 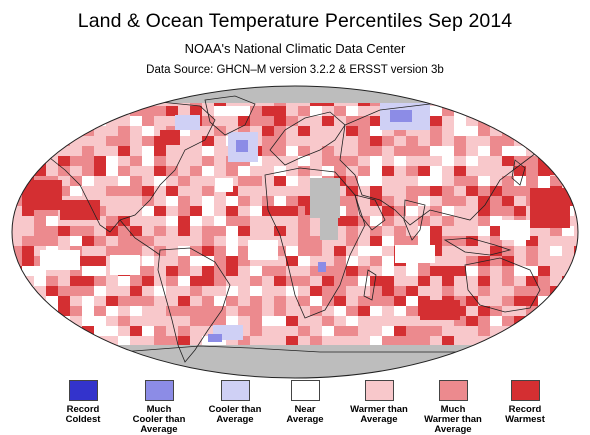 What do you see at coordinates (525, 402) in the screenshot?
I see `legend-item: Record Warmest` at bounding box center [525, 402].